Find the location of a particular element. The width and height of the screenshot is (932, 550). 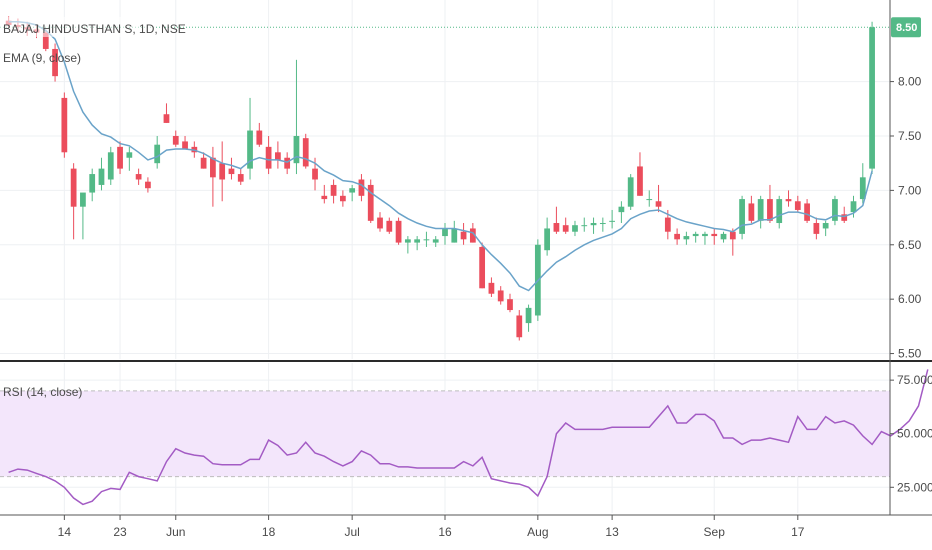

ema-legend: EMA (9, close) is located at coordinates (42, 58).